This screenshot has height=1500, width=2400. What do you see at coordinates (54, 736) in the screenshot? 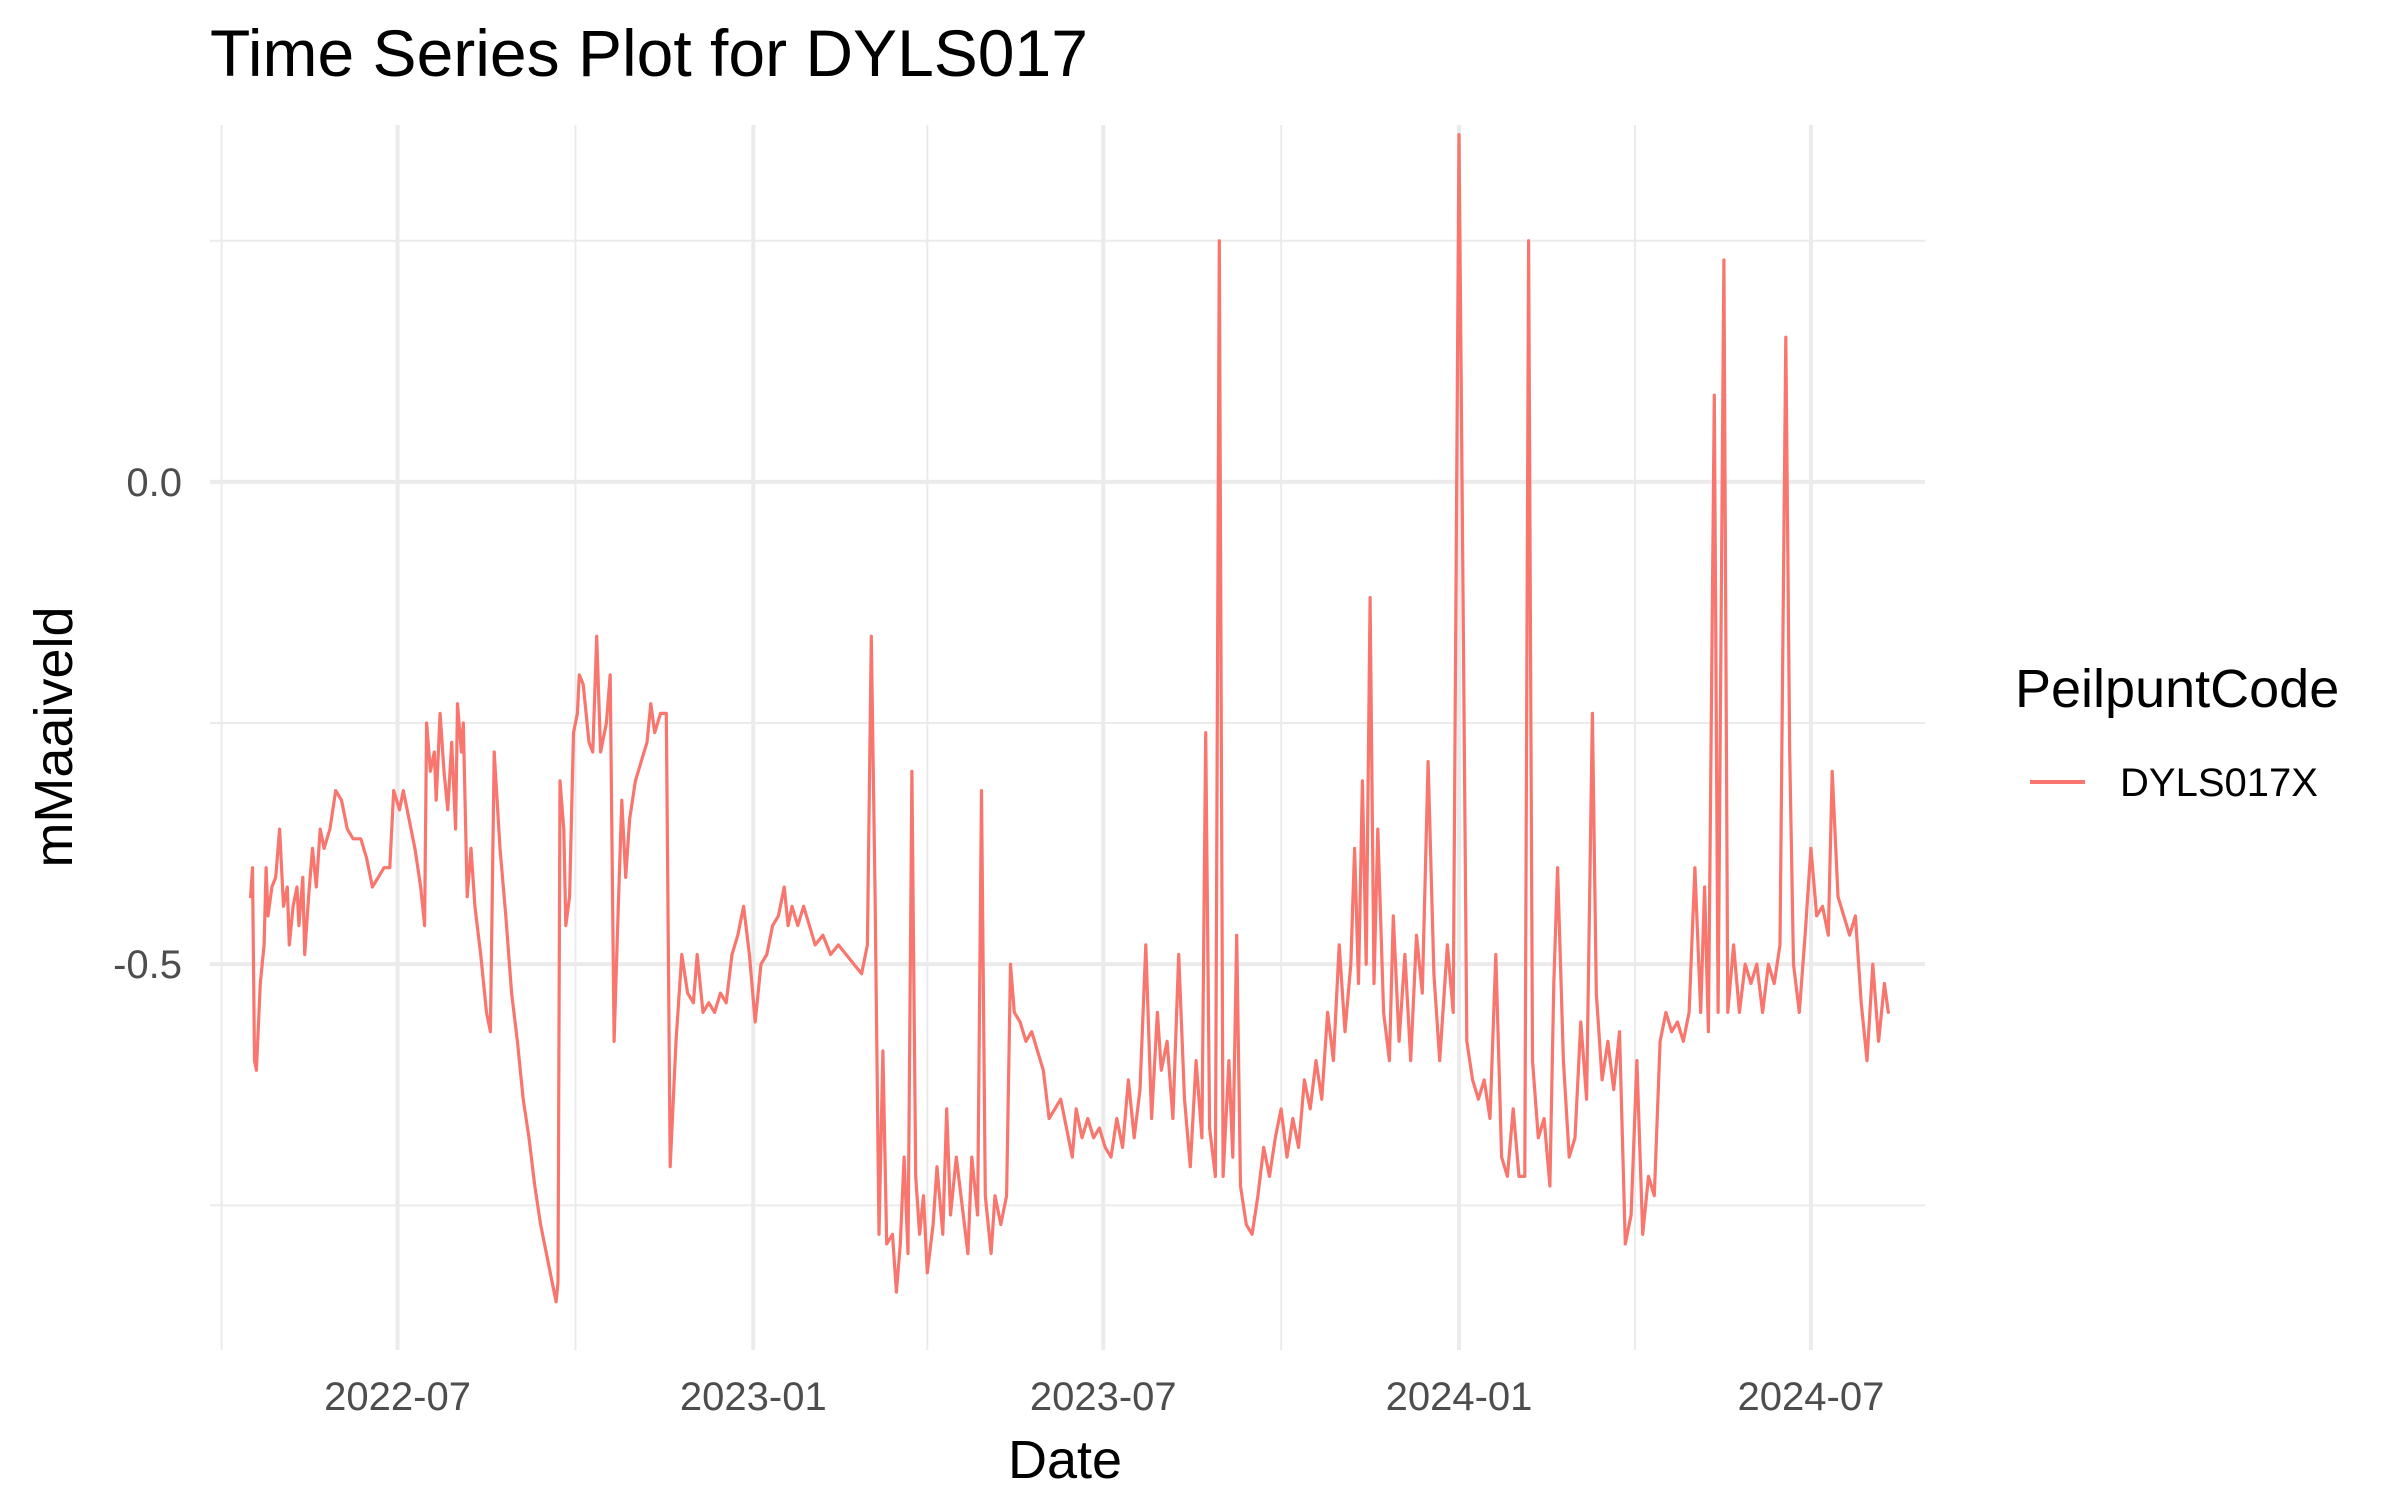
I see `y-axis-title: mMaaiveld` at bounding box center [54, 736].